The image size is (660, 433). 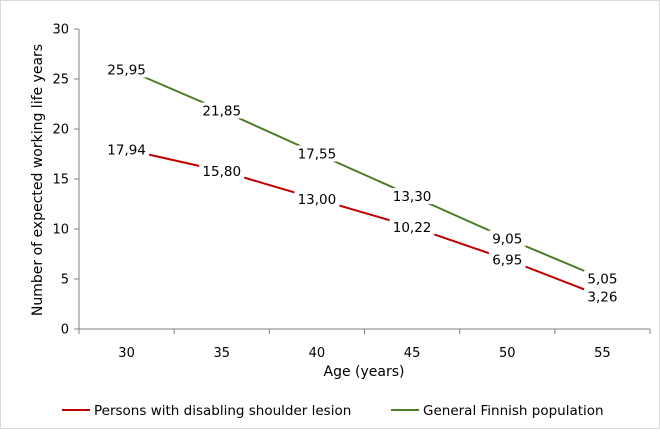 I want to click on y-tick-label: 15, so click(x=60, y=180).